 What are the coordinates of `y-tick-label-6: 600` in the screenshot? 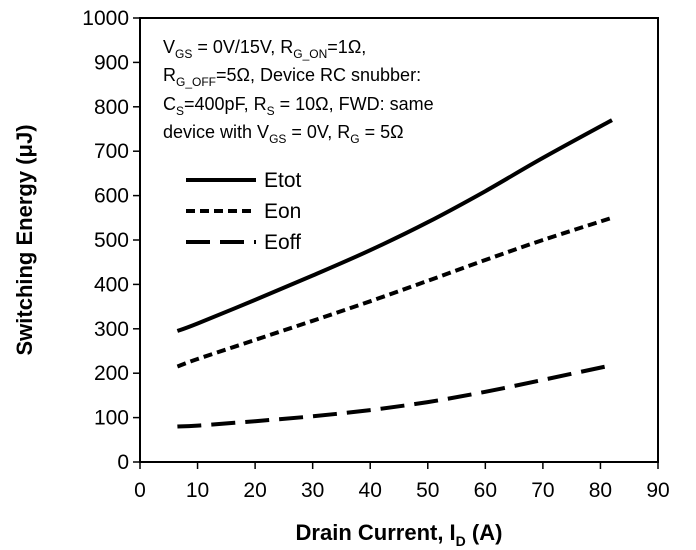 It's located at (111, 196).